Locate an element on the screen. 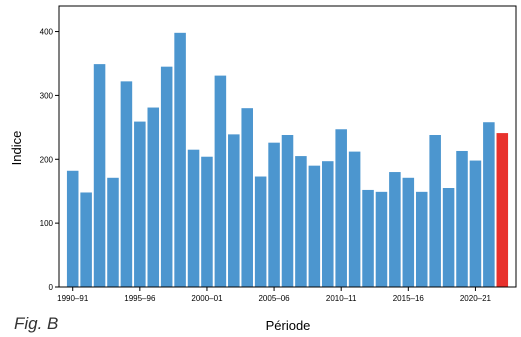 This screenshot has height=337, width=521. y-tick-label-300: 300 is located at coordinates (47, 95).